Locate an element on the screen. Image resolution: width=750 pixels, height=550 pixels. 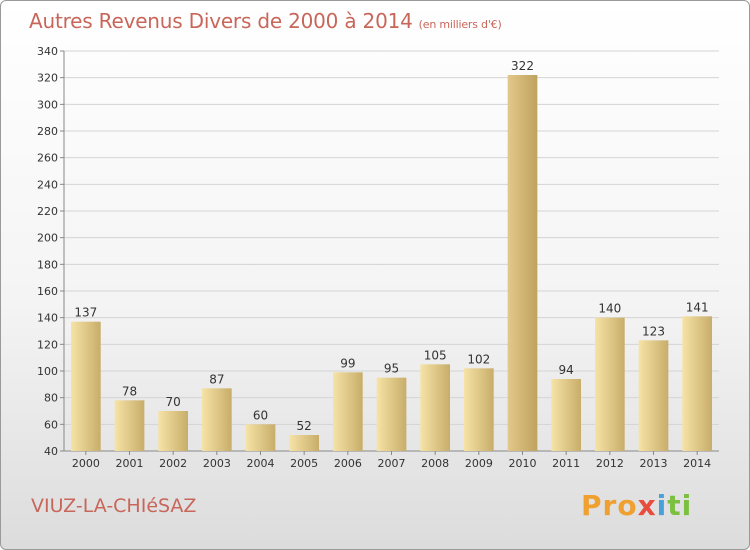
x-tick-label: 2013 is located at coordinates (654, 463).